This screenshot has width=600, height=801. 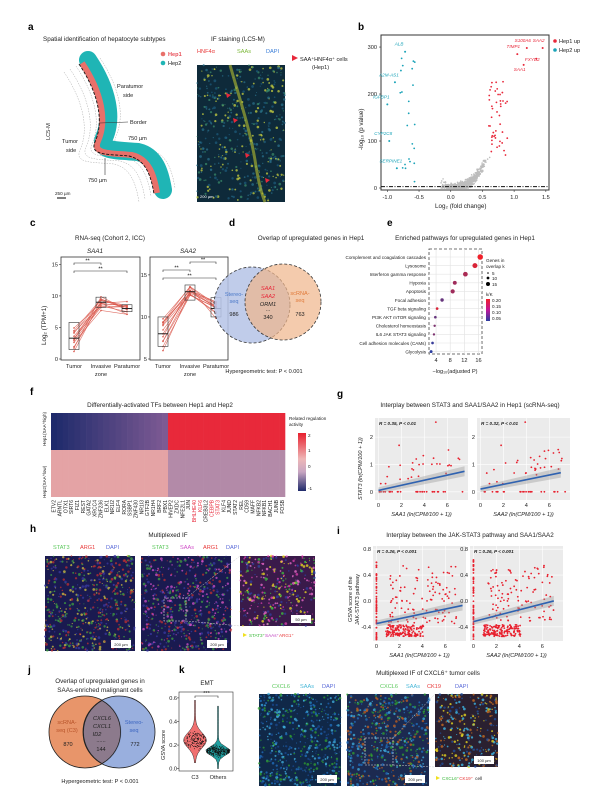 I want to click on legend-saas: SAAs⁺, so click(x=272, y=635).